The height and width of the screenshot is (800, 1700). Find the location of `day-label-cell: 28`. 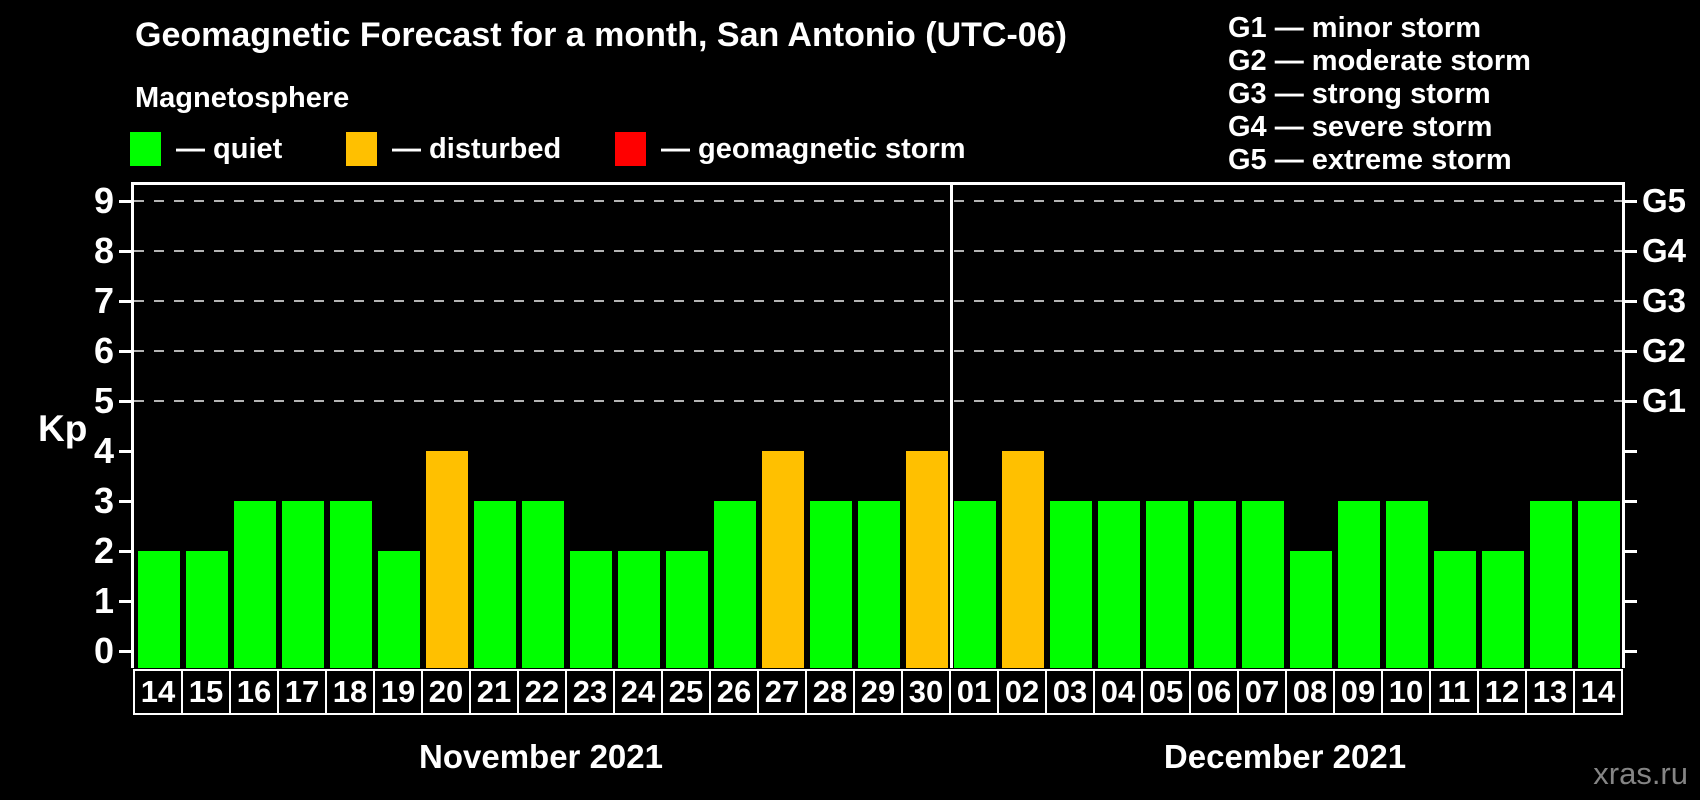

day-label-cell: 28 is located at coordinates (830, 692).